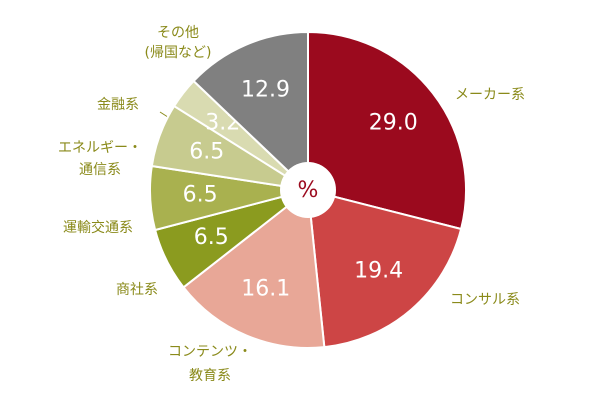  What do you see at coordinates (393, 123) in the screenshot?
I see `value-label: 29.0` at bounding box center [393, 123].